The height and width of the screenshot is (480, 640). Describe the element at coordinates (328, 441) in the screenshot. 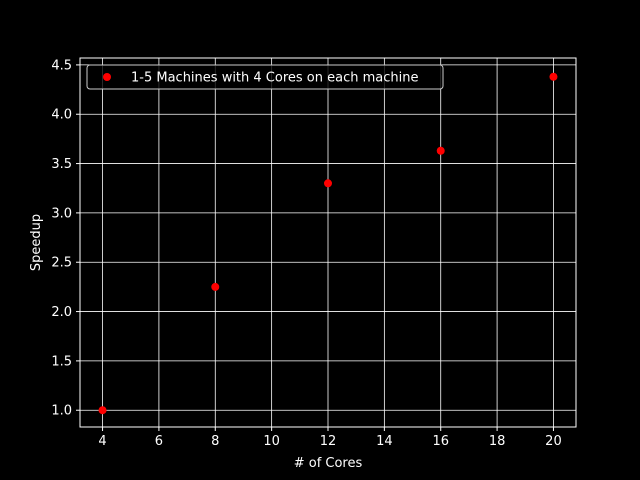

I see `x-tick-label: 12` at that location.